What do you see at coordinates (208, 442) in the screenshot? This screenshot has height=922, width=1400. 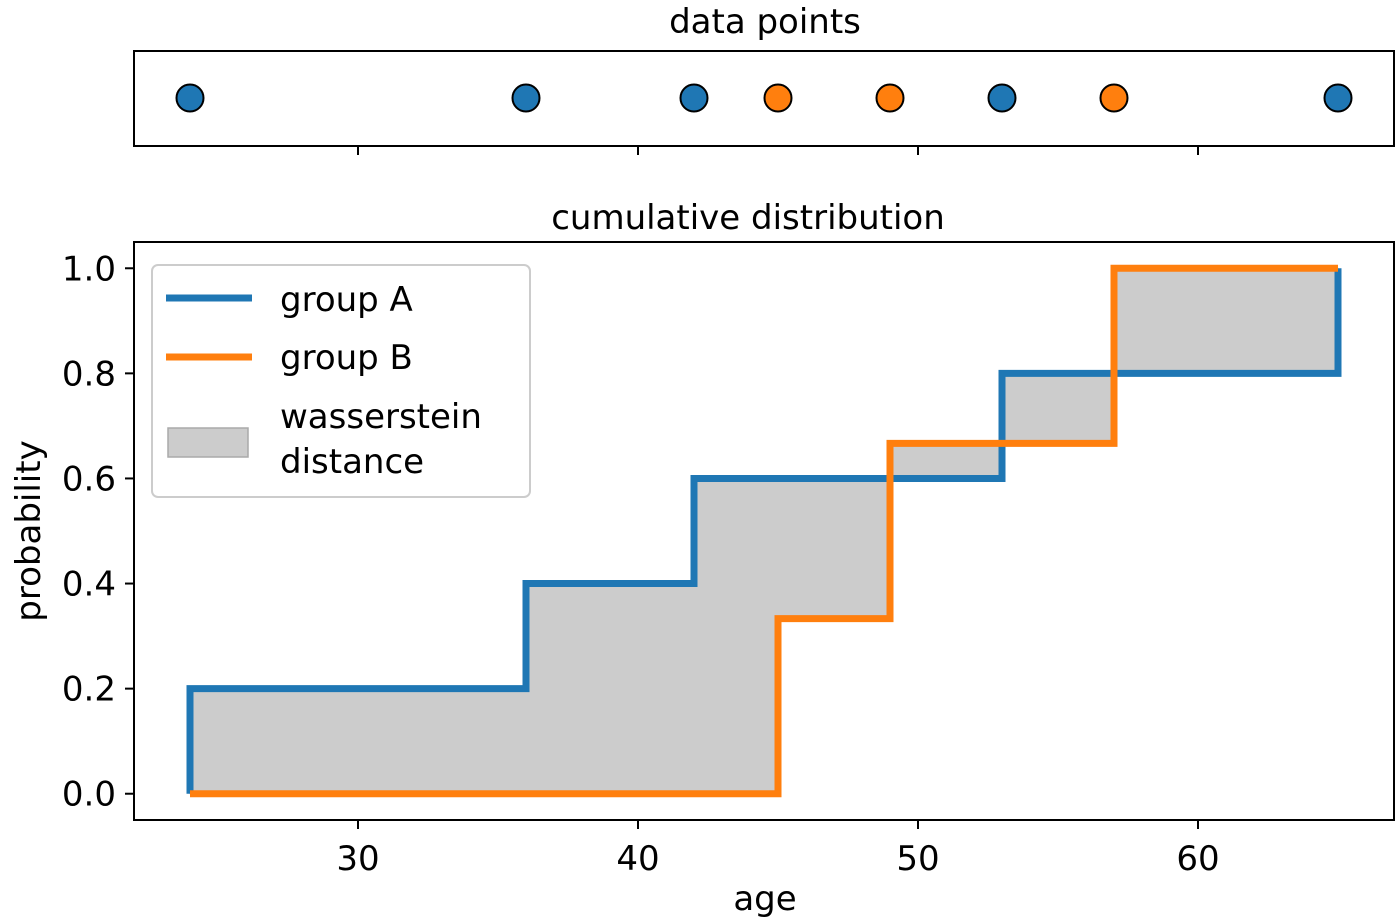 I see `legend-swatch-wasserstein` at bounding box center [208, 442].